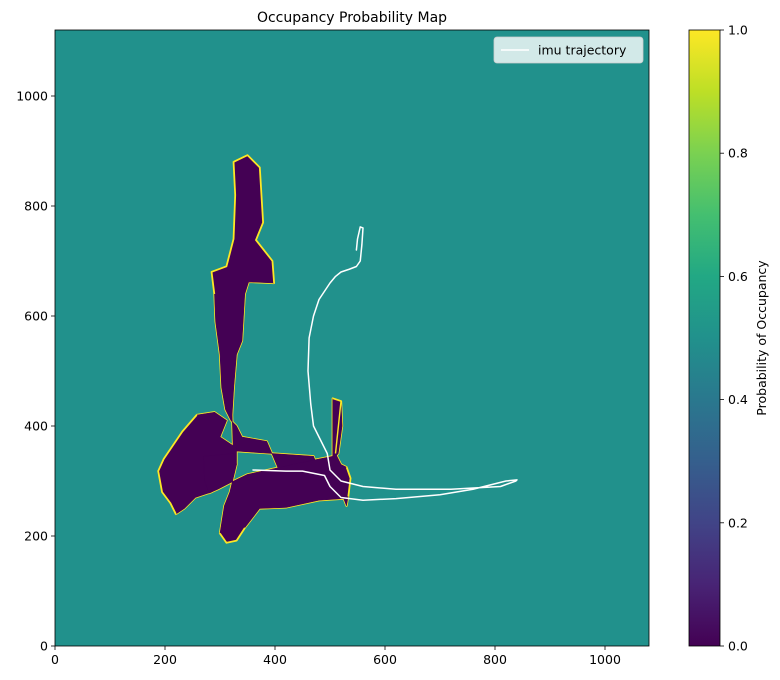  Describe the element at coordinates (738, 30) in the screenshot. I see `colorbar-tick-label: 1.0` at that location.